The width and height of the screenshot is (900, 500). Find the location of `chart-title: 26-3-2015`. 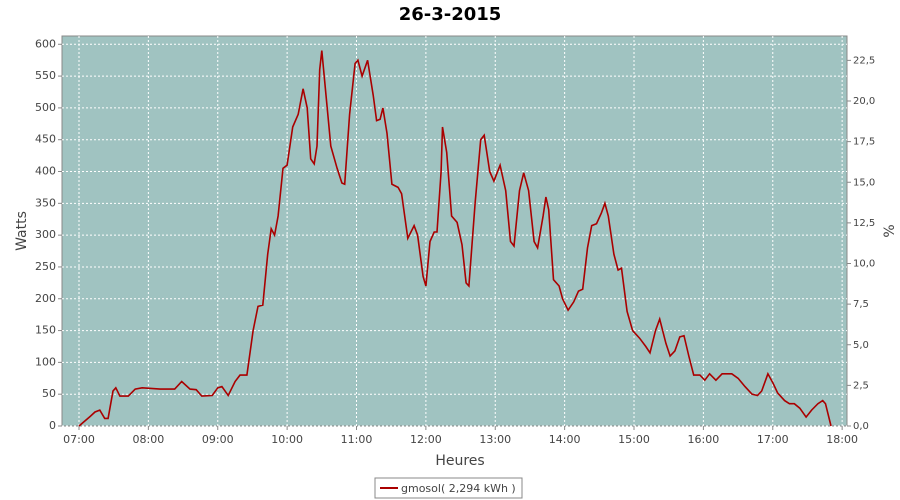

chart-title: 26-3-2015 is located at coordinates (450, 14).